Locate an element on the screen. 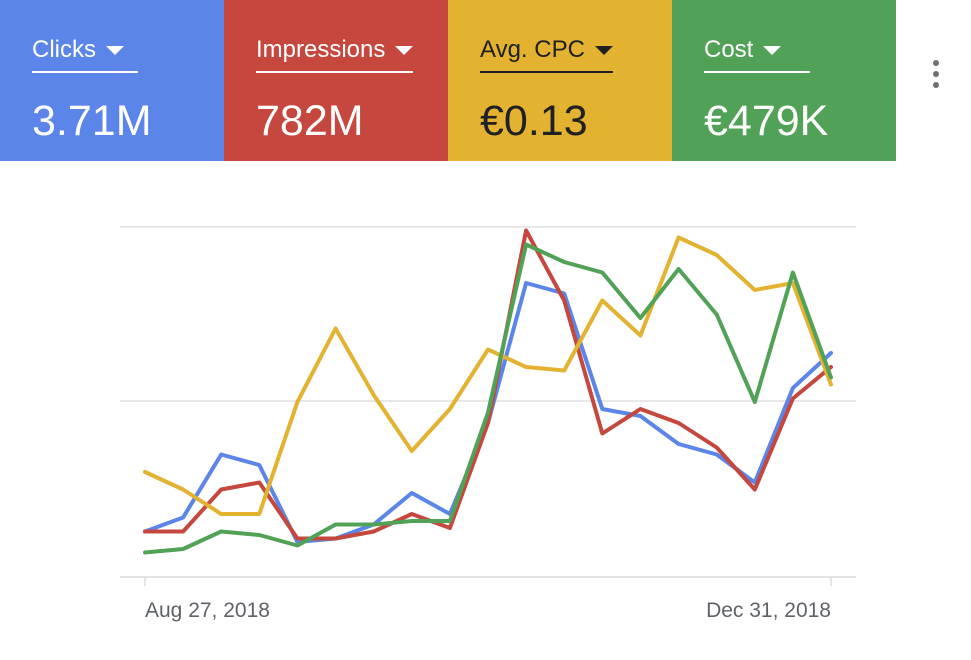  metric-selector: Cost is located at coordinates (757, 54).